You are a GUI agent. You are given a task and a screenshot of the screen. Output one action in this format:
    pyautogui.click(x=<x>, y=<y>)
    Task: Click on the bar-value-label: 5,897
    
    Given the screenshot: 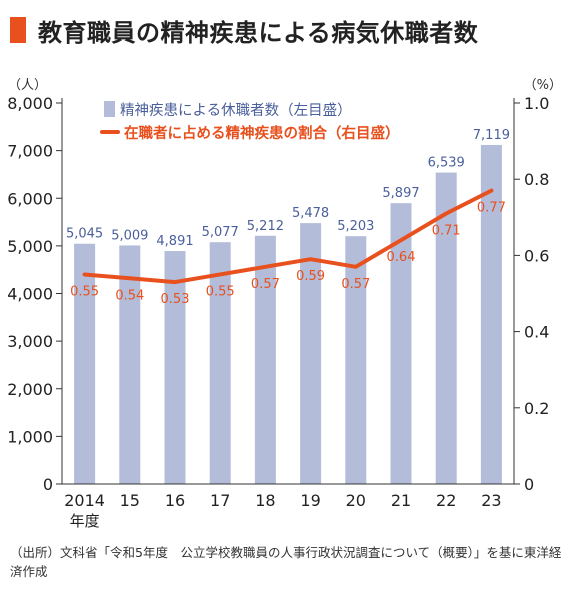 What is the action you would take?
    pyautogui.click(x=400, y=193)
    